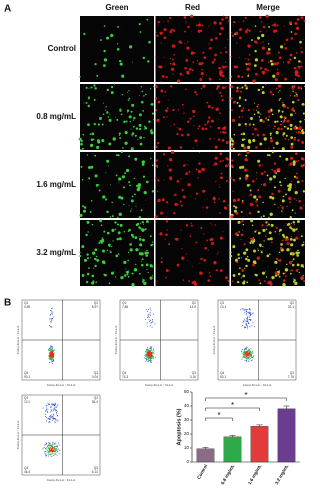  What do you see at coordinates (26, 468) in the screenshot?
I see `quadrant-name: Q4` at bounding box center [26, 468].